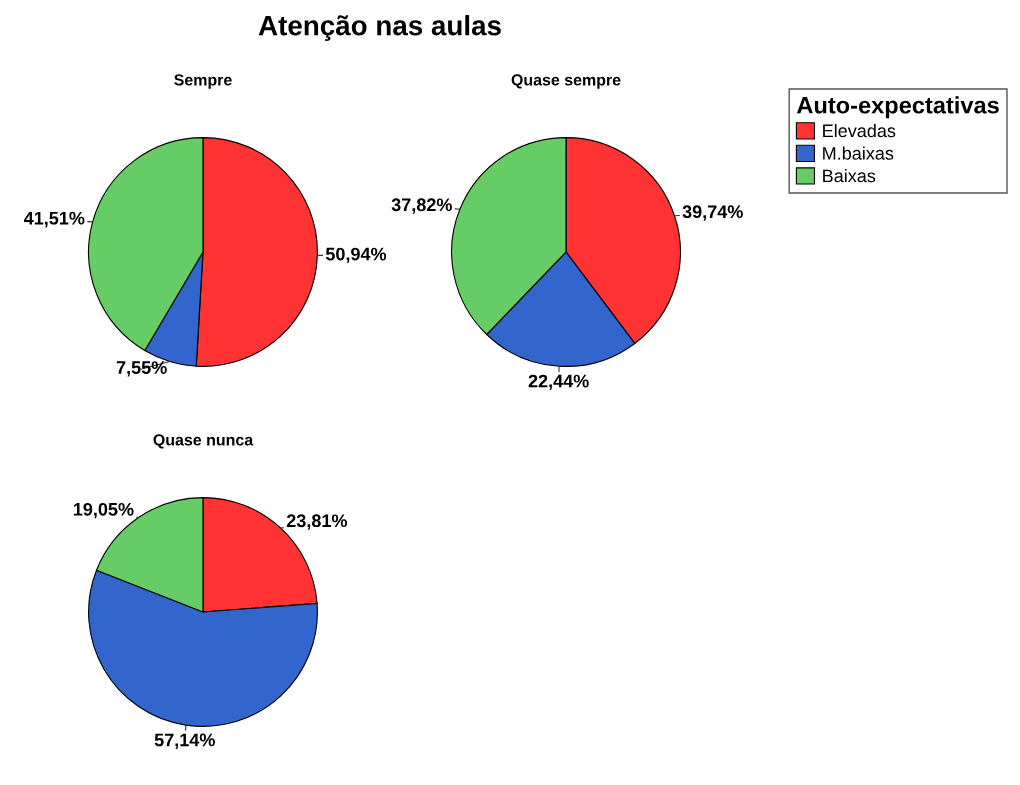  What do you see at coordinates (379, 28) in the screenshot?
I see `text: Atenção nas aulas` at bounding box center [379, 28].